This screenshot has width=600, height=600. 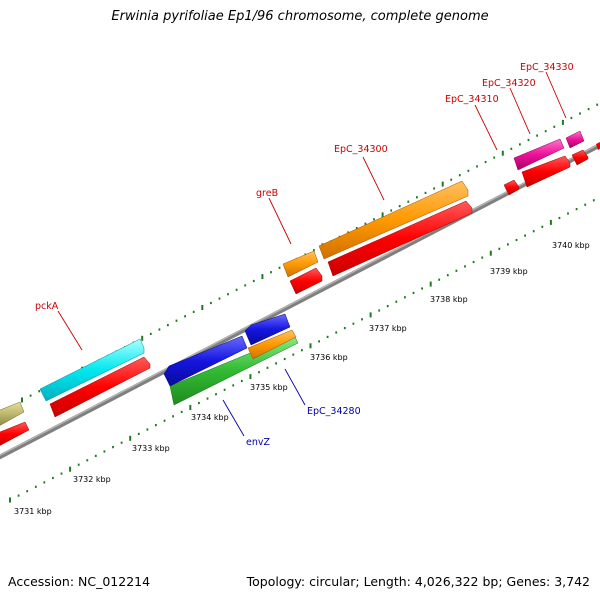 What do you see at coordinates (598, 146) in the screenshot?
I see `gene-edge-strip` at bounding box center [598, 146].